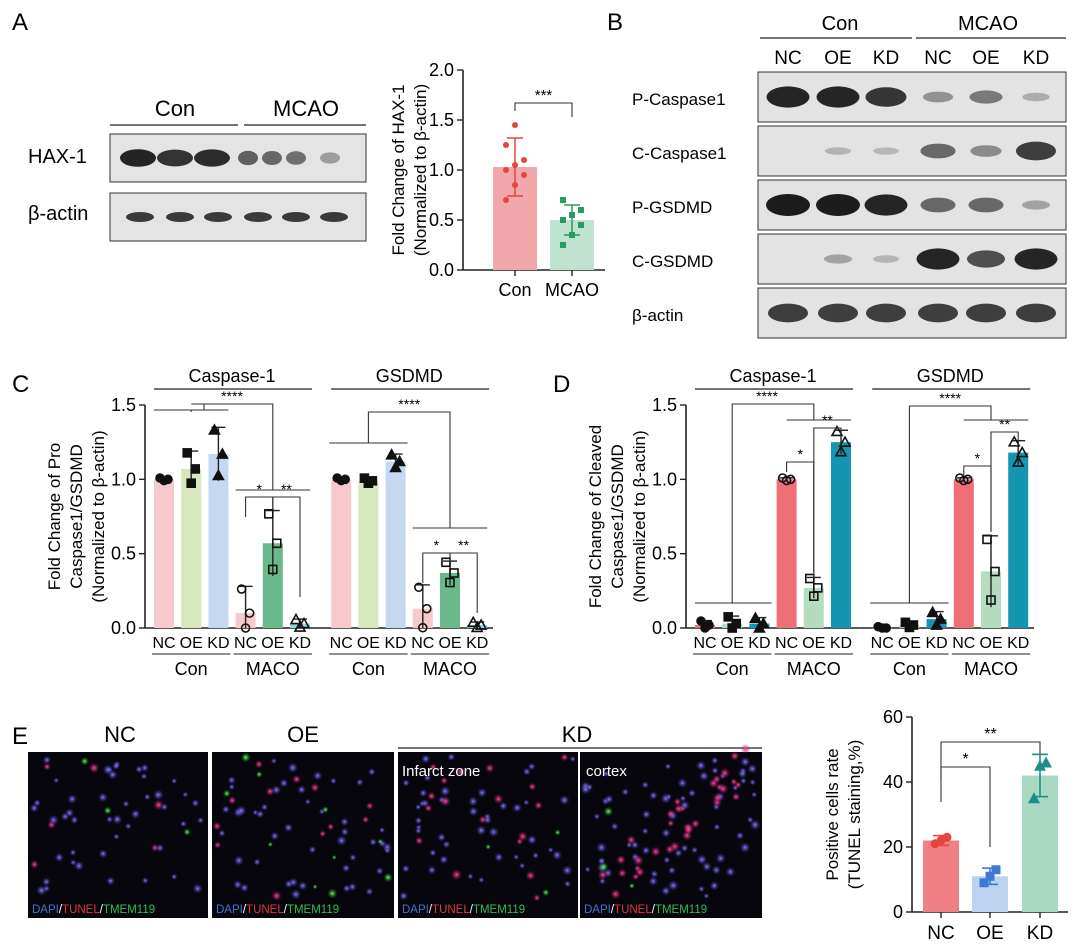 This screenshot has width=1080, height=946. What do you see at coordinates (286, 489) in the screenshot?
I see `significance-label: **` at bounding box center [286, 489].